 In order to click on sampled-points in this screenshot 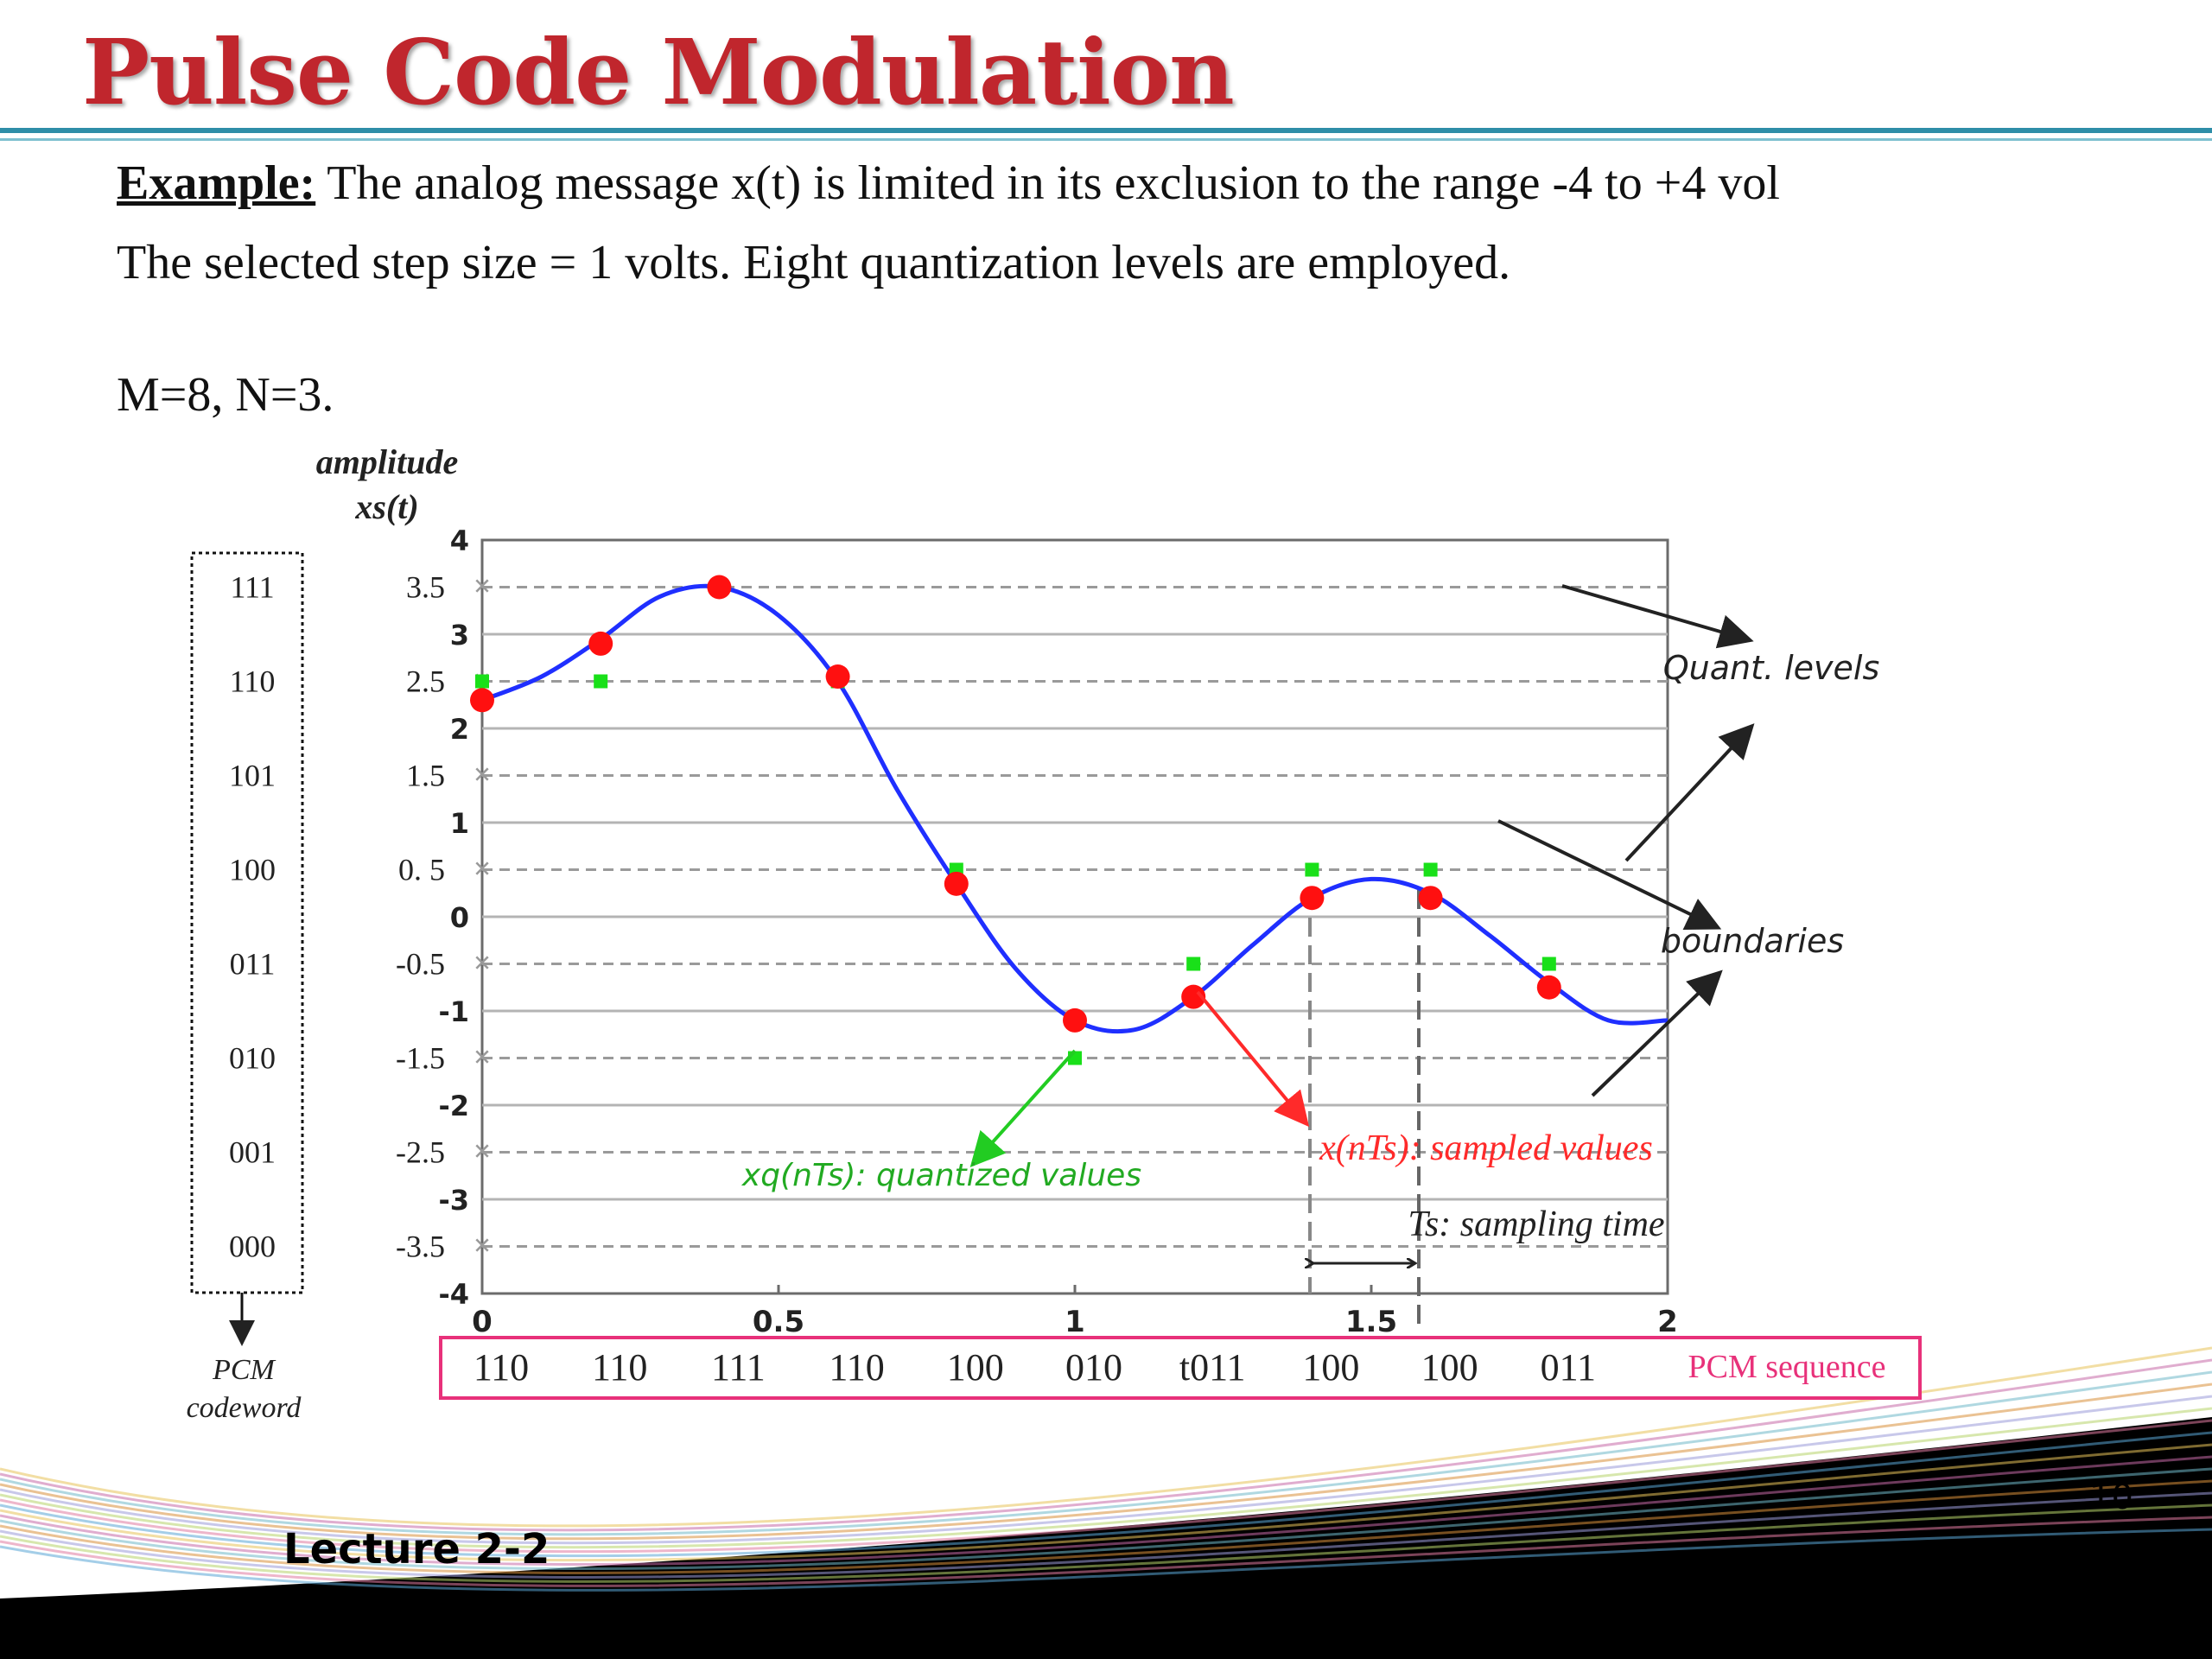, I will do `click(1015, 804)`.